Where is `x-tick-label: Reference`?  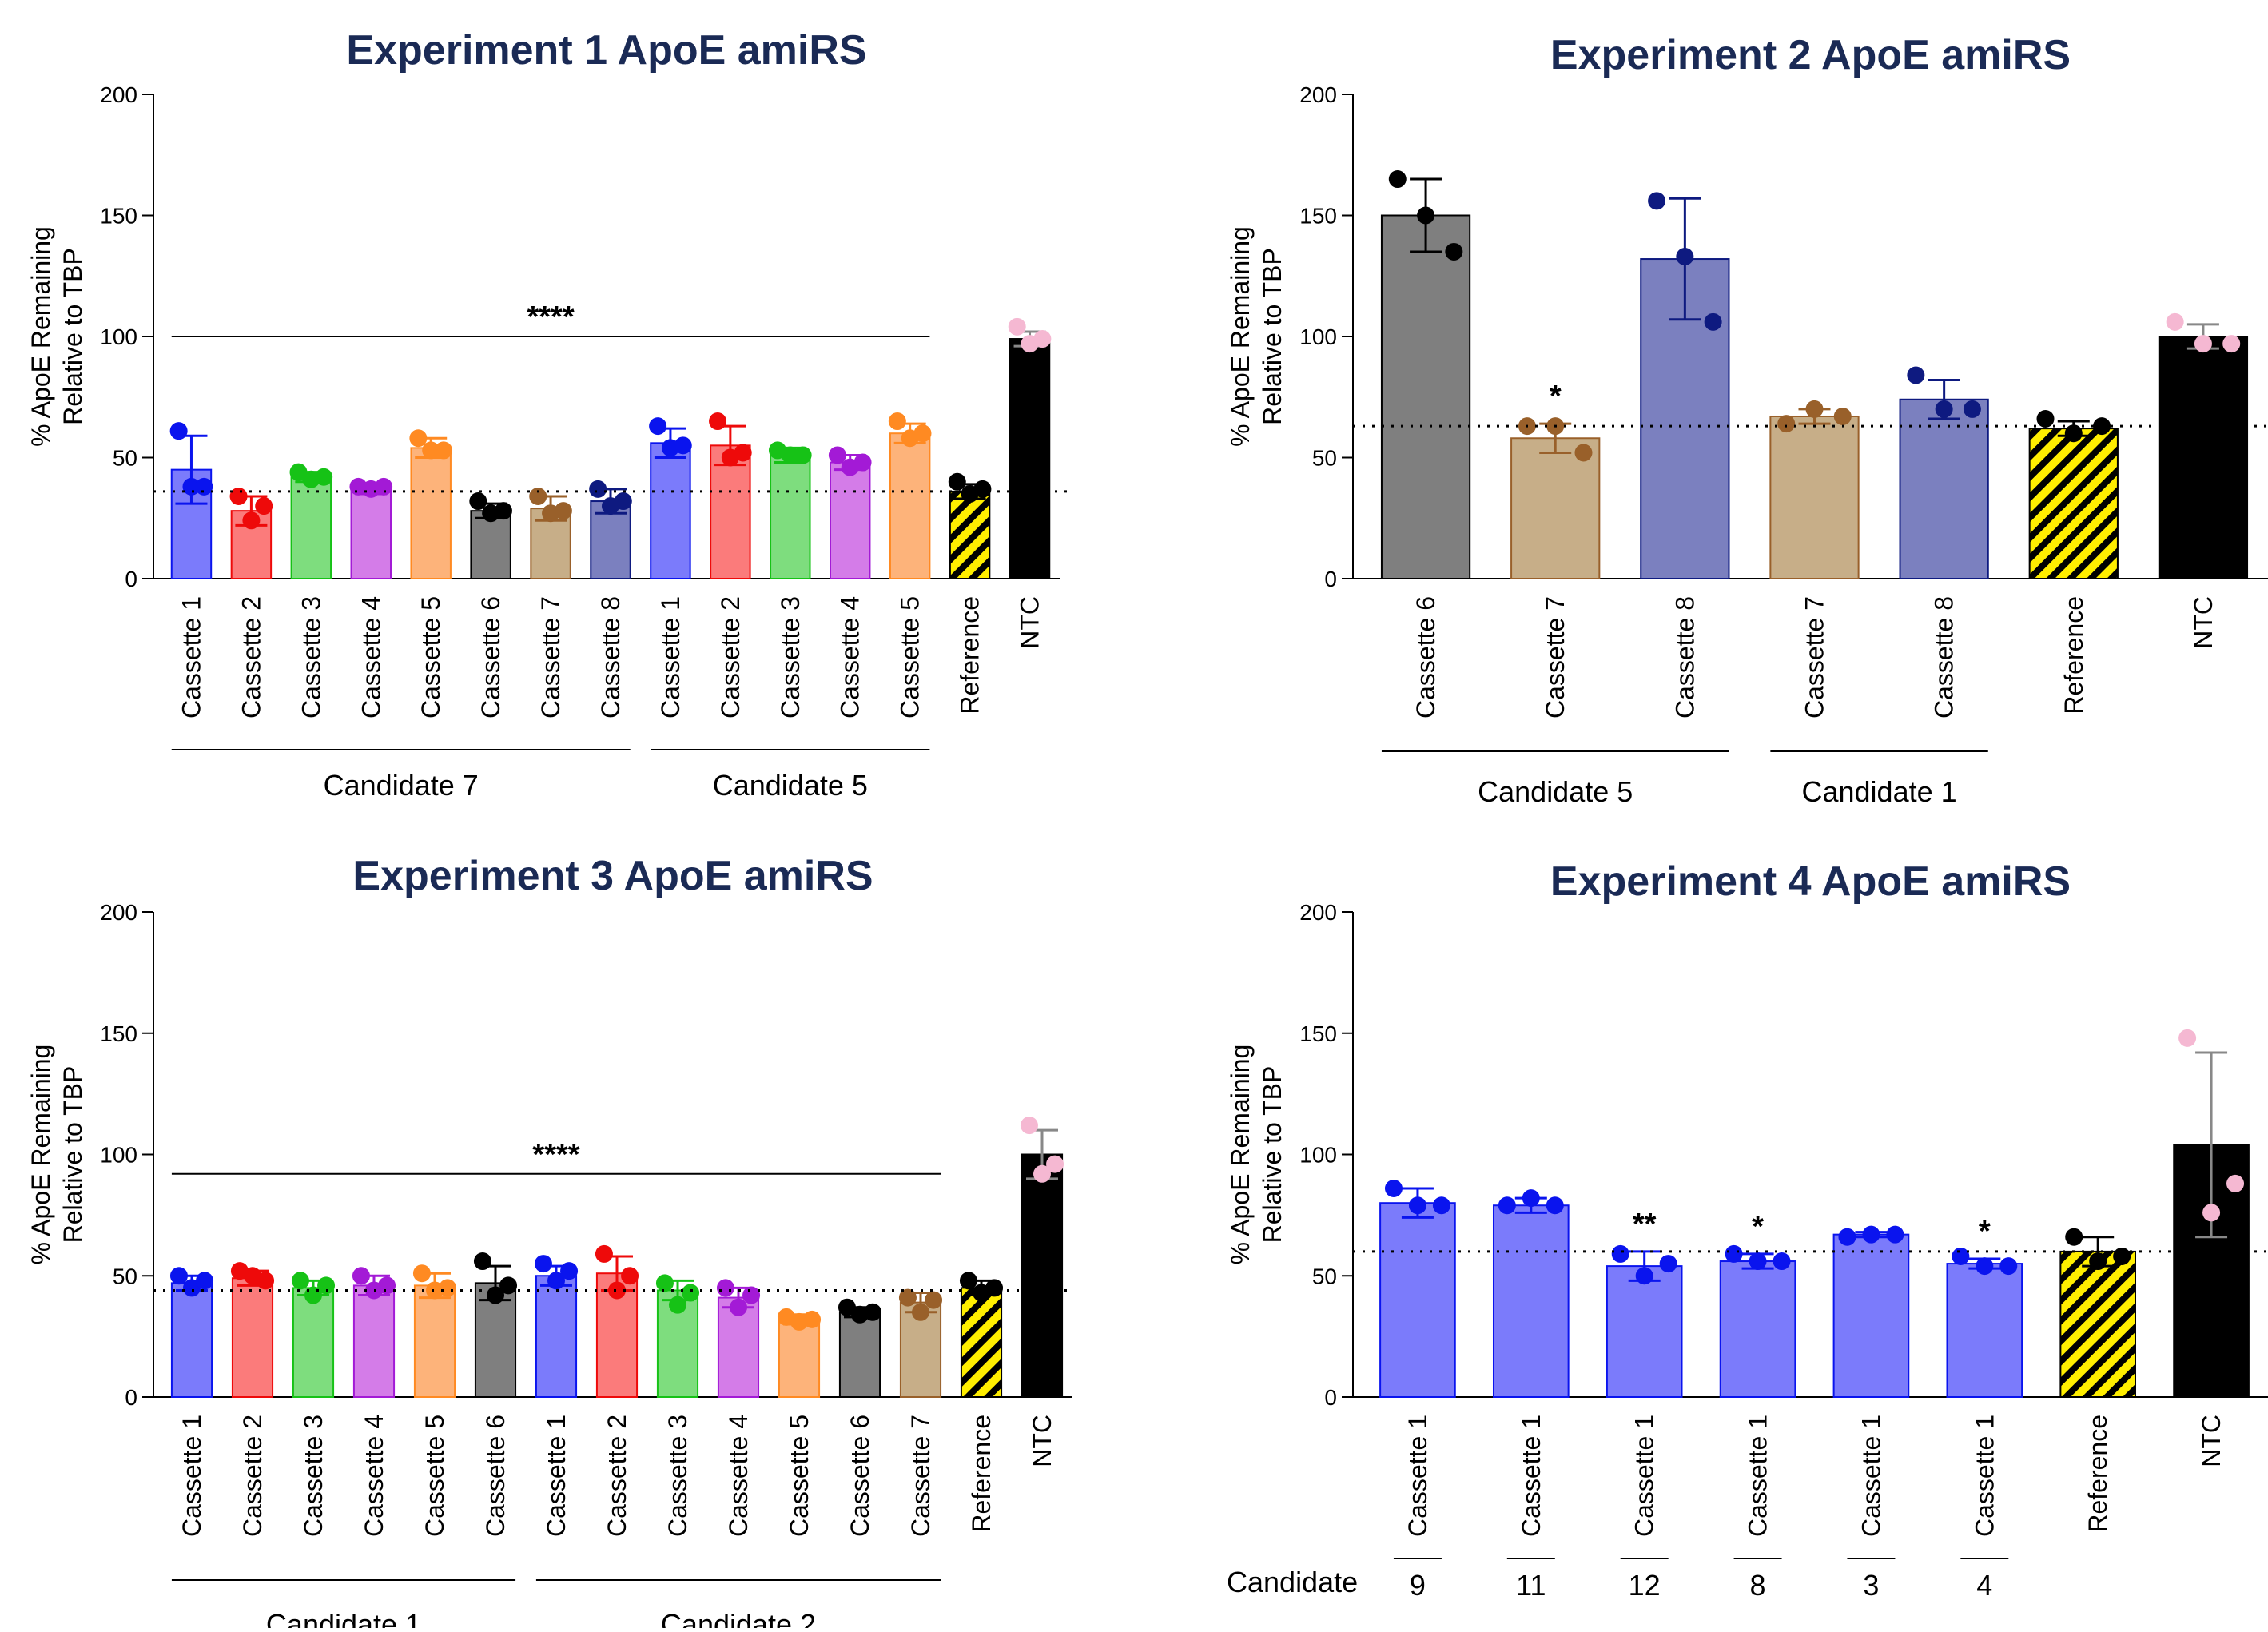
x-tick-label: Reference is located at coordinates (970, 655).